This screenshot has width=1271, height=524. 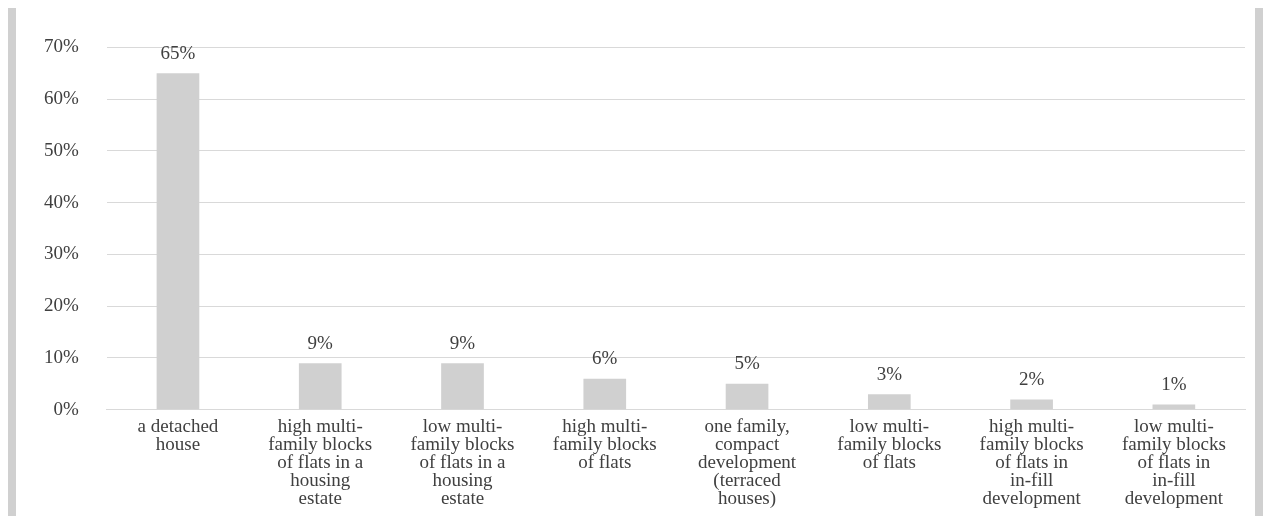 I want to click on y-tick-label: 0%, so click(x=66, y=408).